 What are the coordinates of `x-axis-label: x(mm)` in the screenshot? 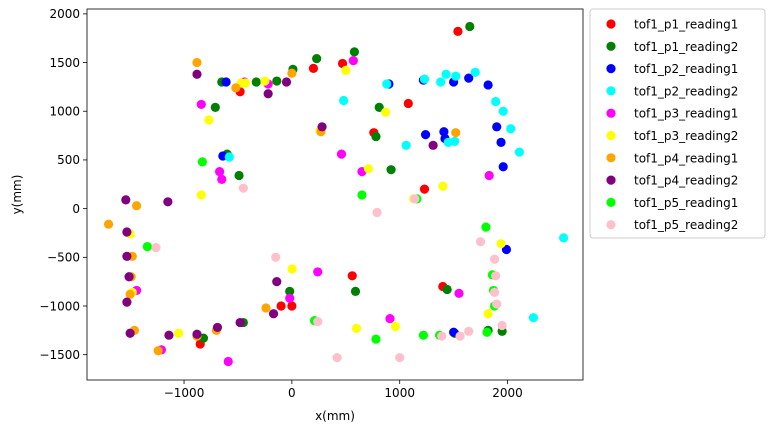 It's located at (335, 416).